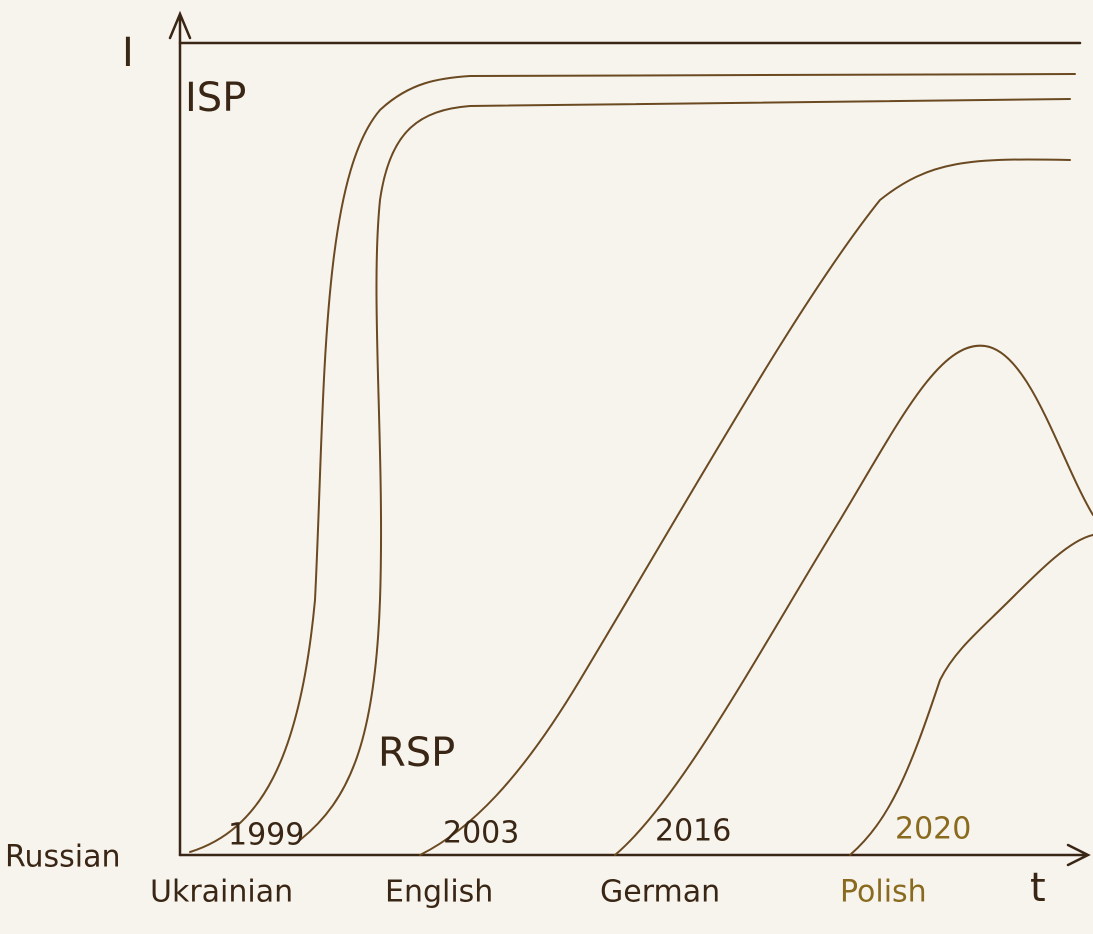 The image size is (1093, 934). I want to click on rsp-label: RSP, so click(416, 753).